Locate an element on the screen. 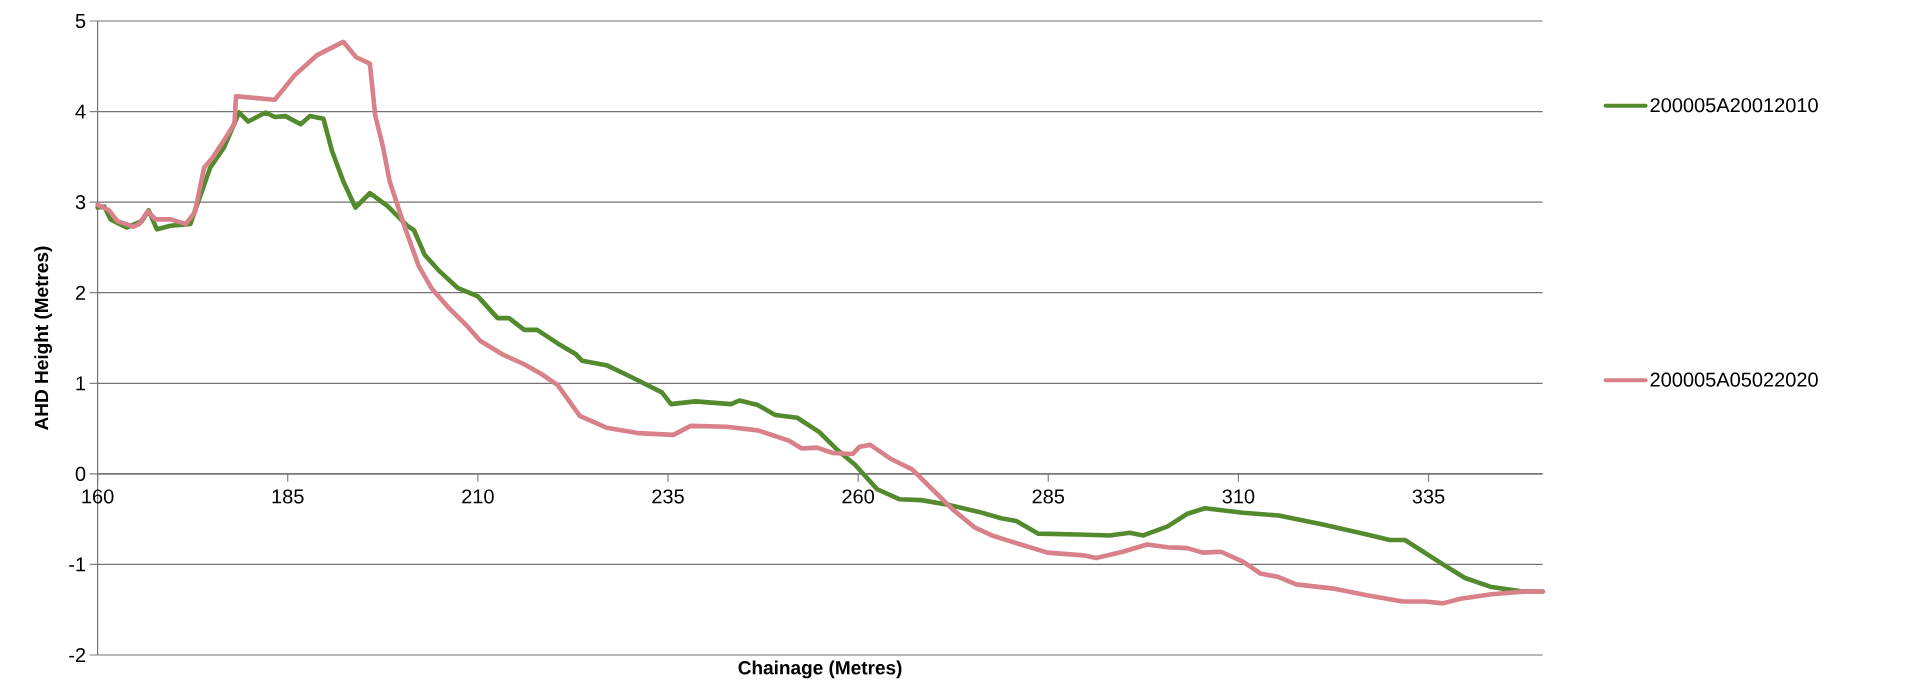 This screenshot has width=1917, height=694. y-tick-label: 2 is located at coordinates (80, 292).